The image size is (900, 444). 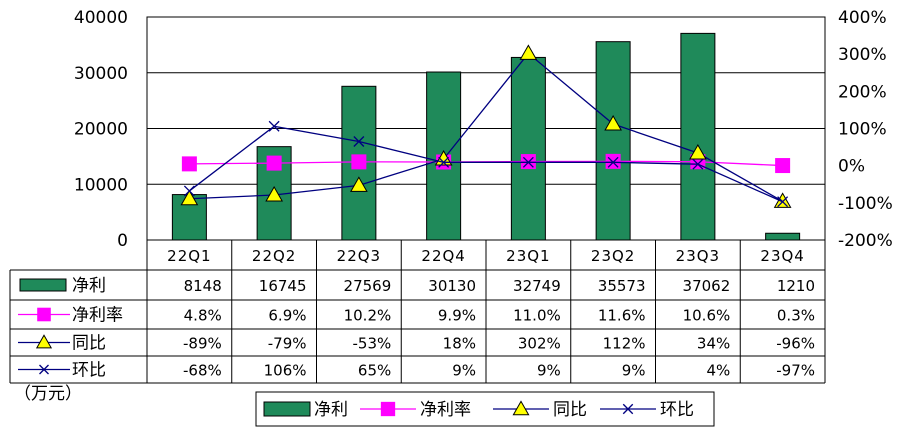 I want to click on point-qoq-23q3-stroke, so click(x=698, y=164).